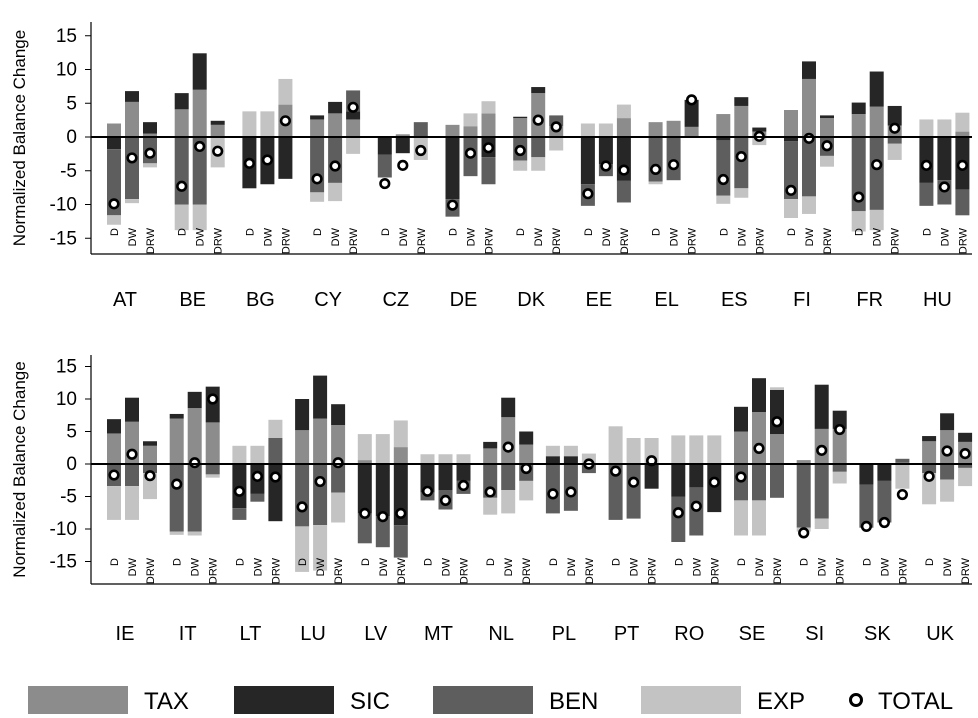 Image resolution: width=978 pixels, height=718 pixels. Describe the element at coordinates (531, 300) in the screenshot. I see `country-label: DK` at that location.